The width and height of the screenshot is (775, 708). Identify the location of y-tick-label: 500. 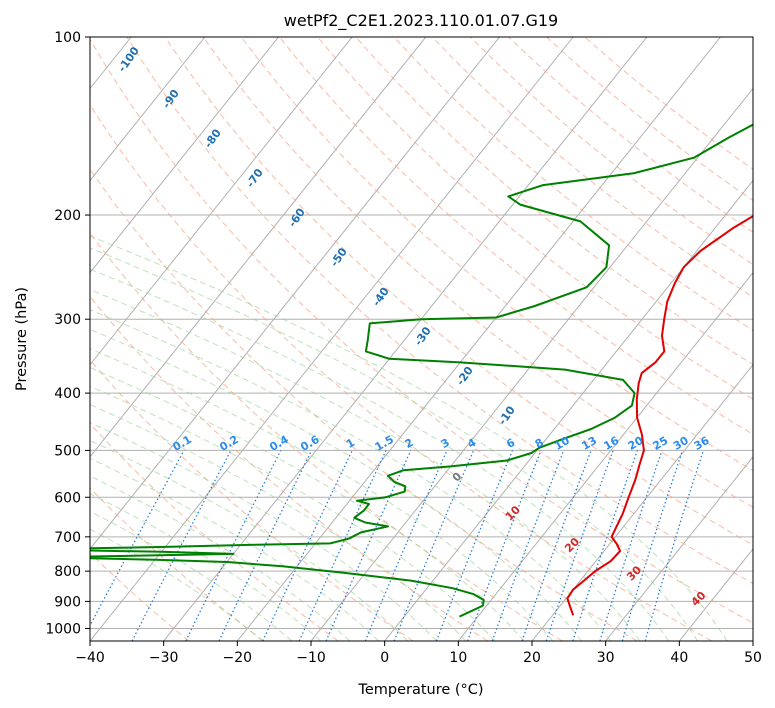
(67, 451).